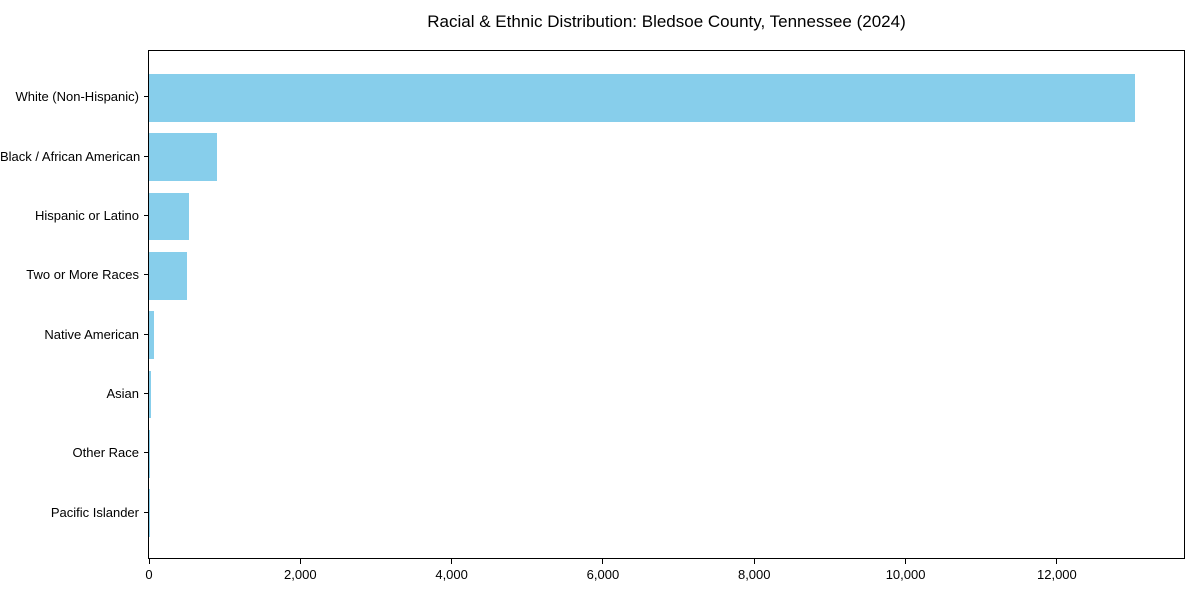 This screenshot has height=600, width=1200. I want to click on category-label: White (Non-Hispanic), so click(77, 97).